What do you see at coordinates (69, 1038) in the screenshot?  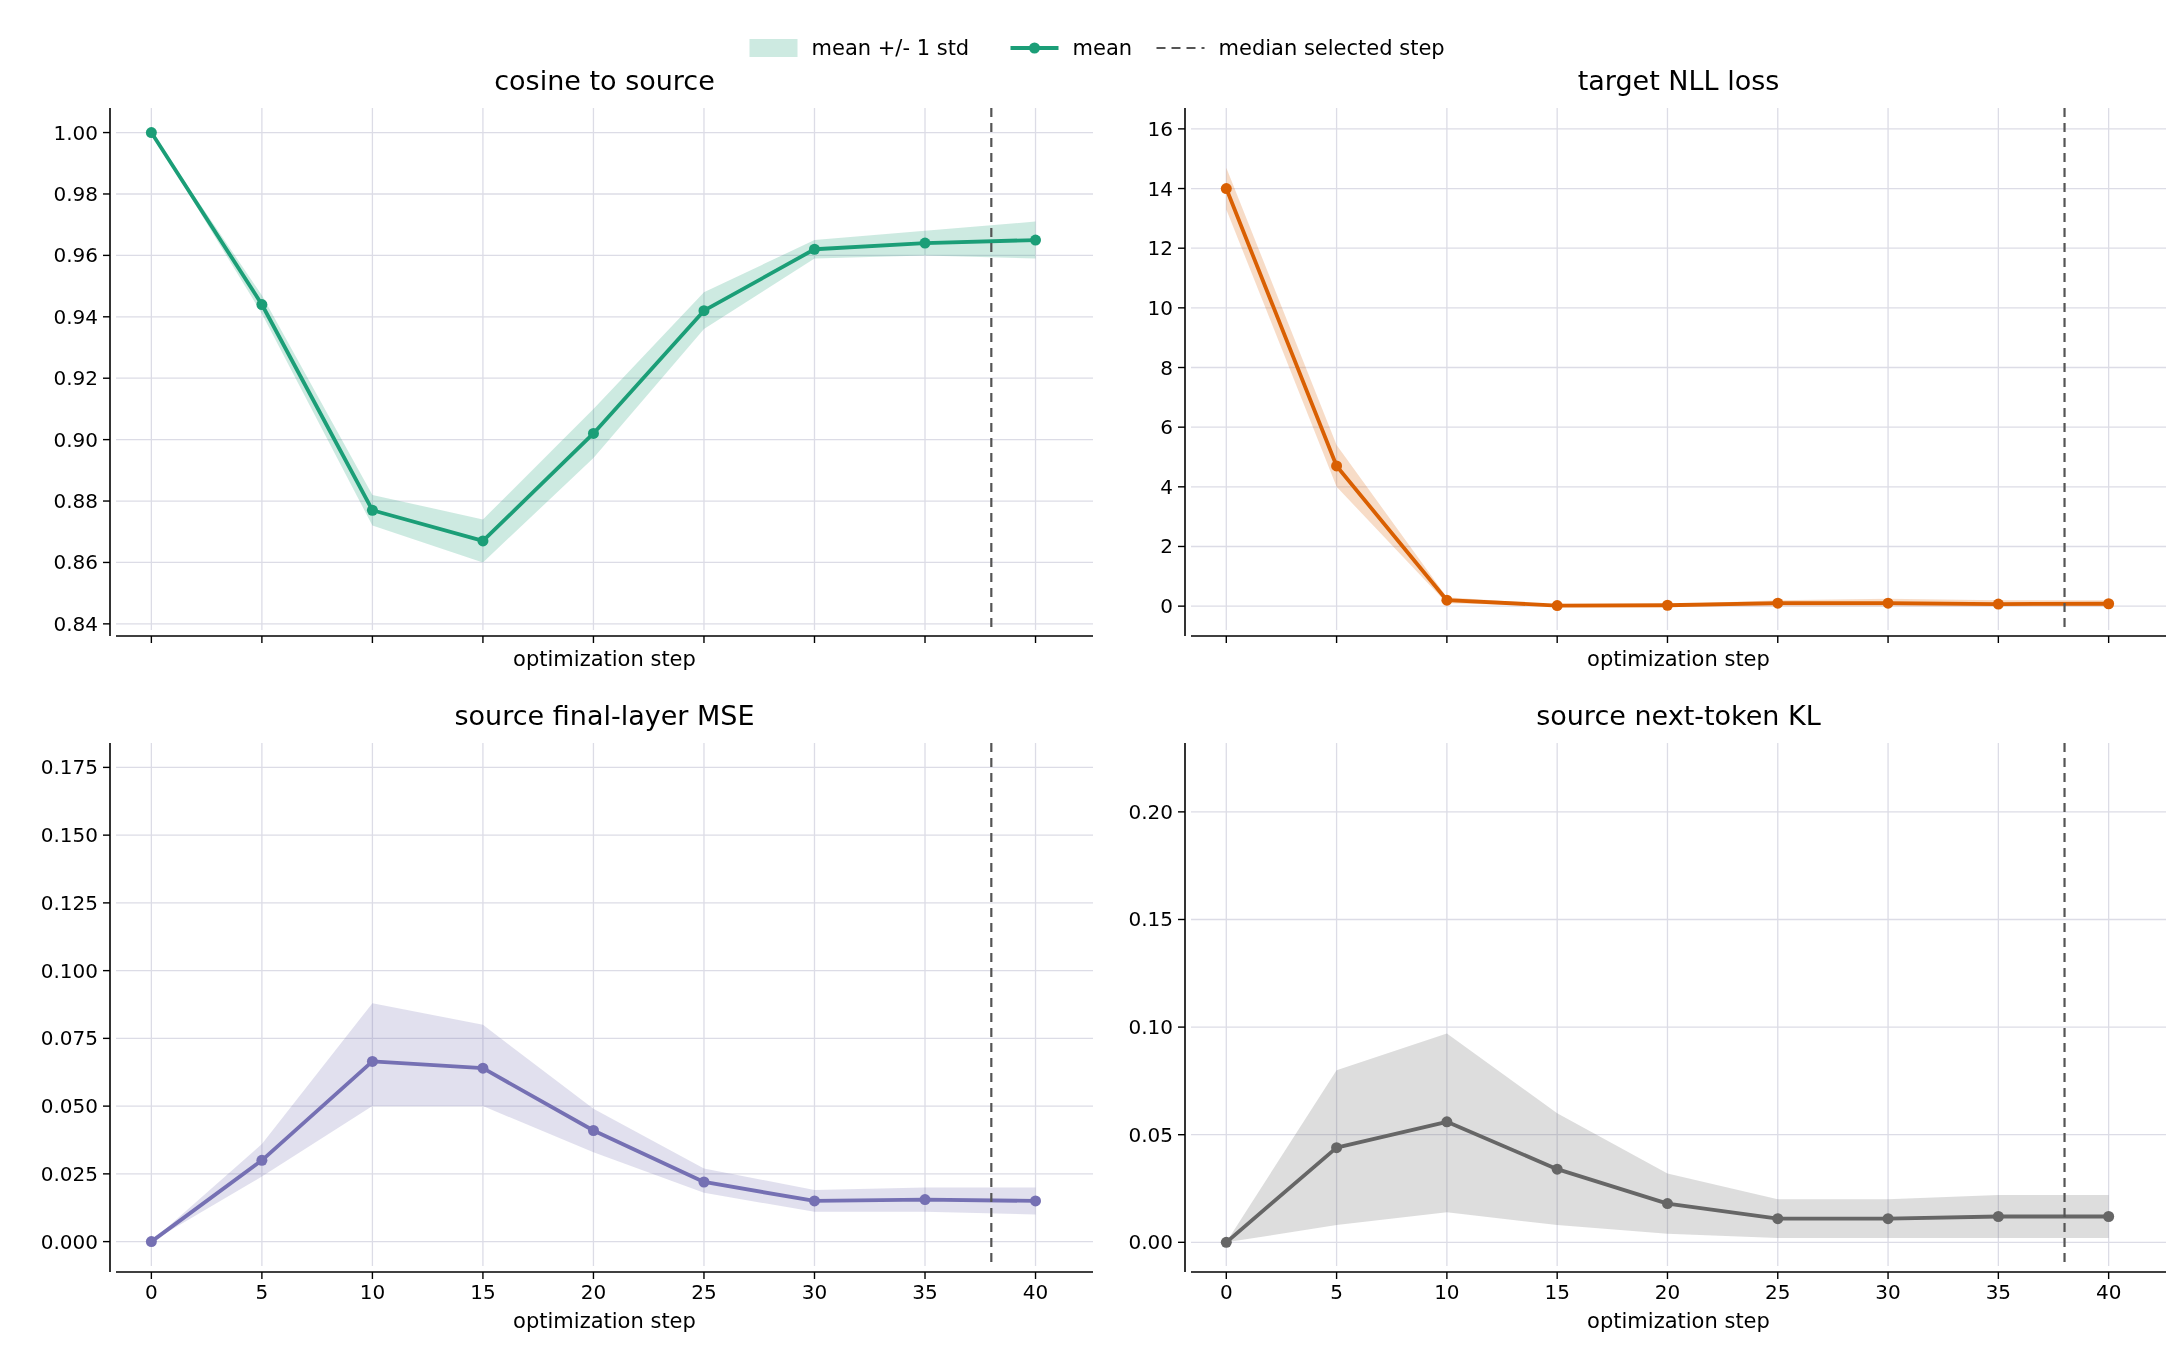 I see `y-tick-label: 0.075` at bounding box center [69, 1038].